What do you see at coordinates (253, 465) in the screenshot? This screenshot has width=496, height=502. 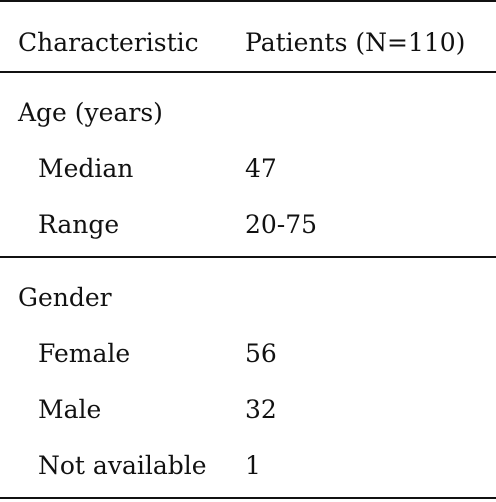 I see `row-value-not-available: 1` at bounding box center [253, 465].